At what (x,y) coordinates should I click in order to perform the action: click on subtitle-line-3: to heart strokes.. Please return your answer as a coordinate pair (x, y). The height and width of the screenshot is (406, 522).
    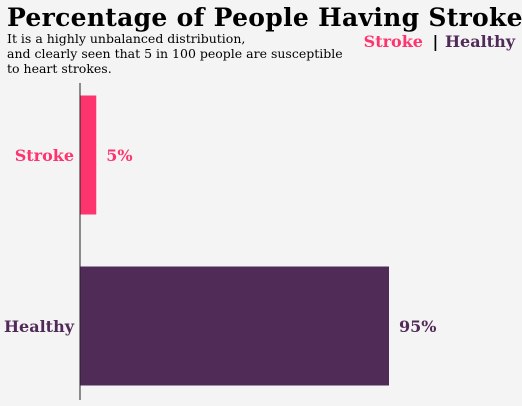
    Looking at the image, I should click on (59, 68).